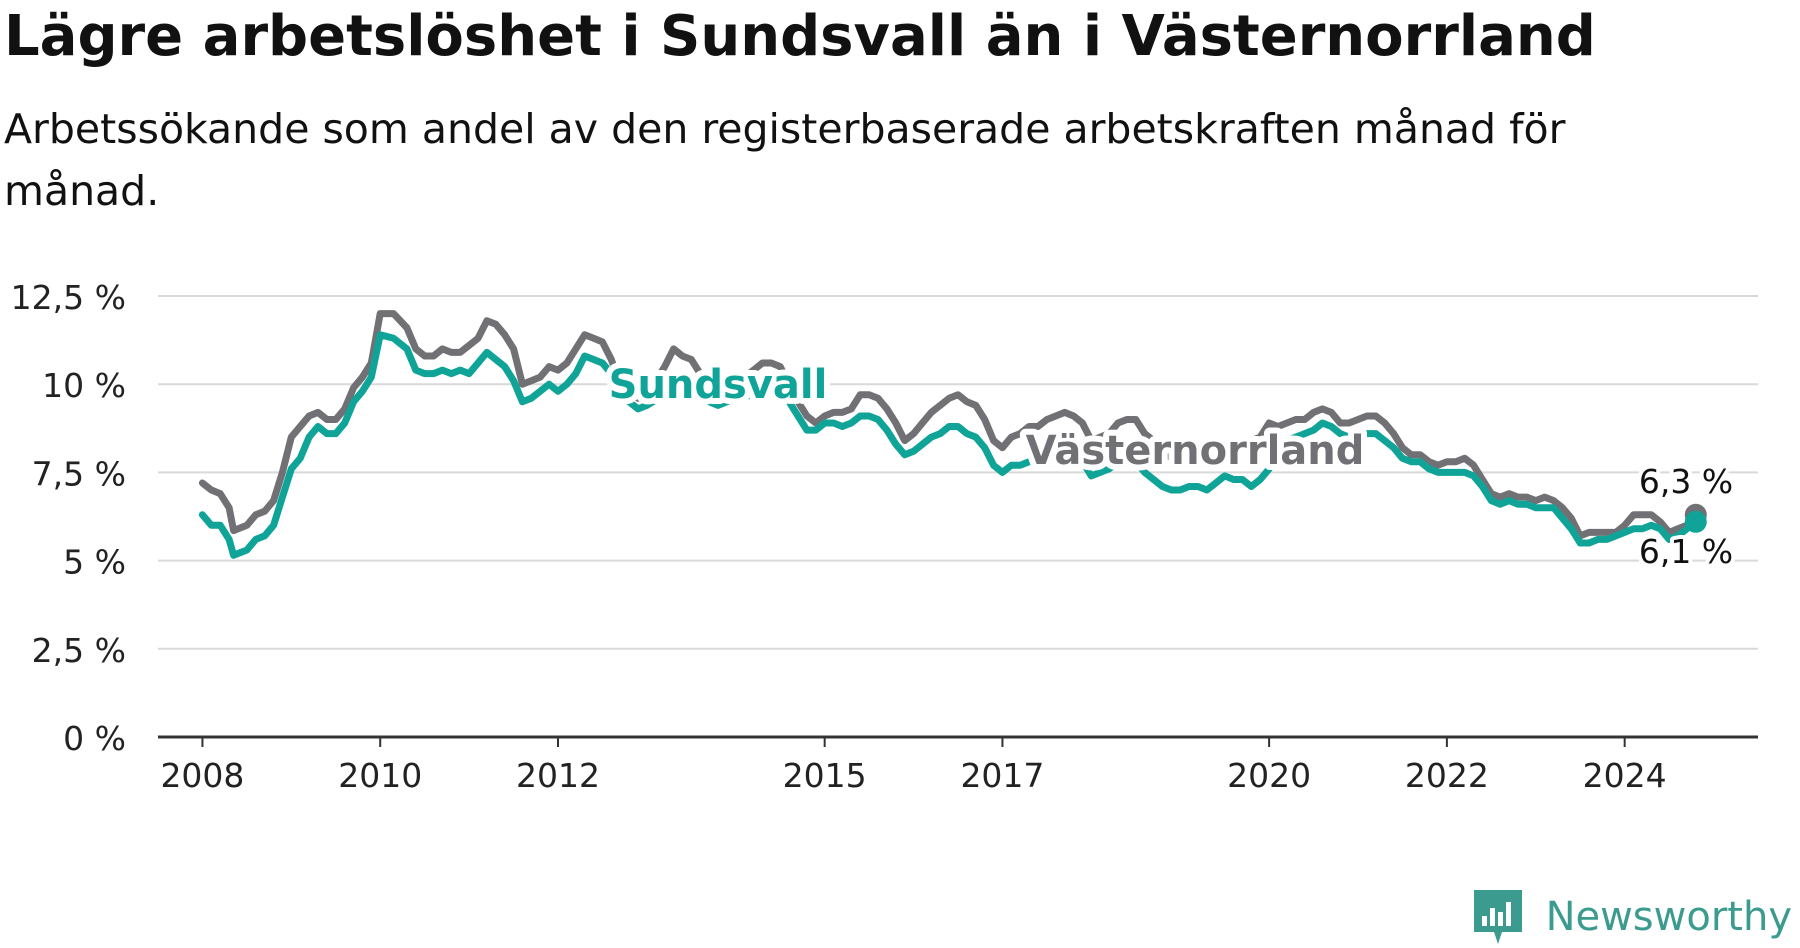 The width and height of the screenshot is (1800, 948). I want to click on series-labels: Västernorrland Sundsvall 6,3 % 6,1 %, so click(1170, 465).